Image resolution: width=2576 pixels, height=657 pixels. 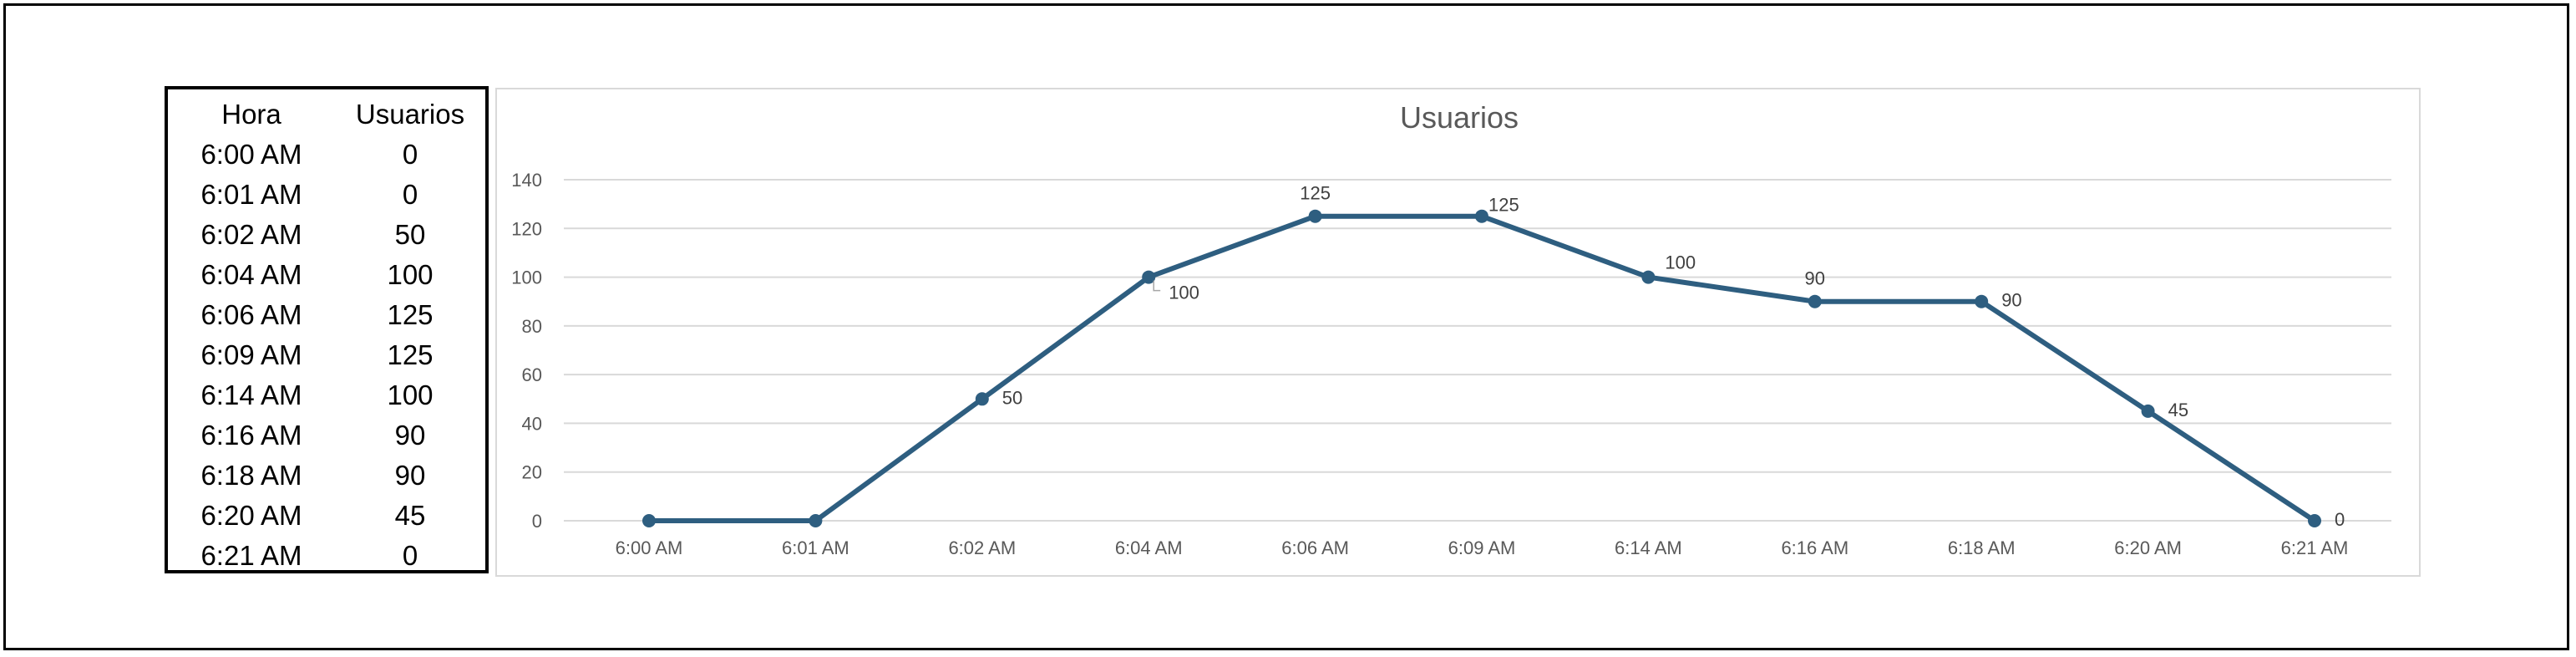 What do you see at coordinates (2148, 547) in the screenshot?
I see `x-tick-label: 6:20 AM` at bounding box center [2148, 547].